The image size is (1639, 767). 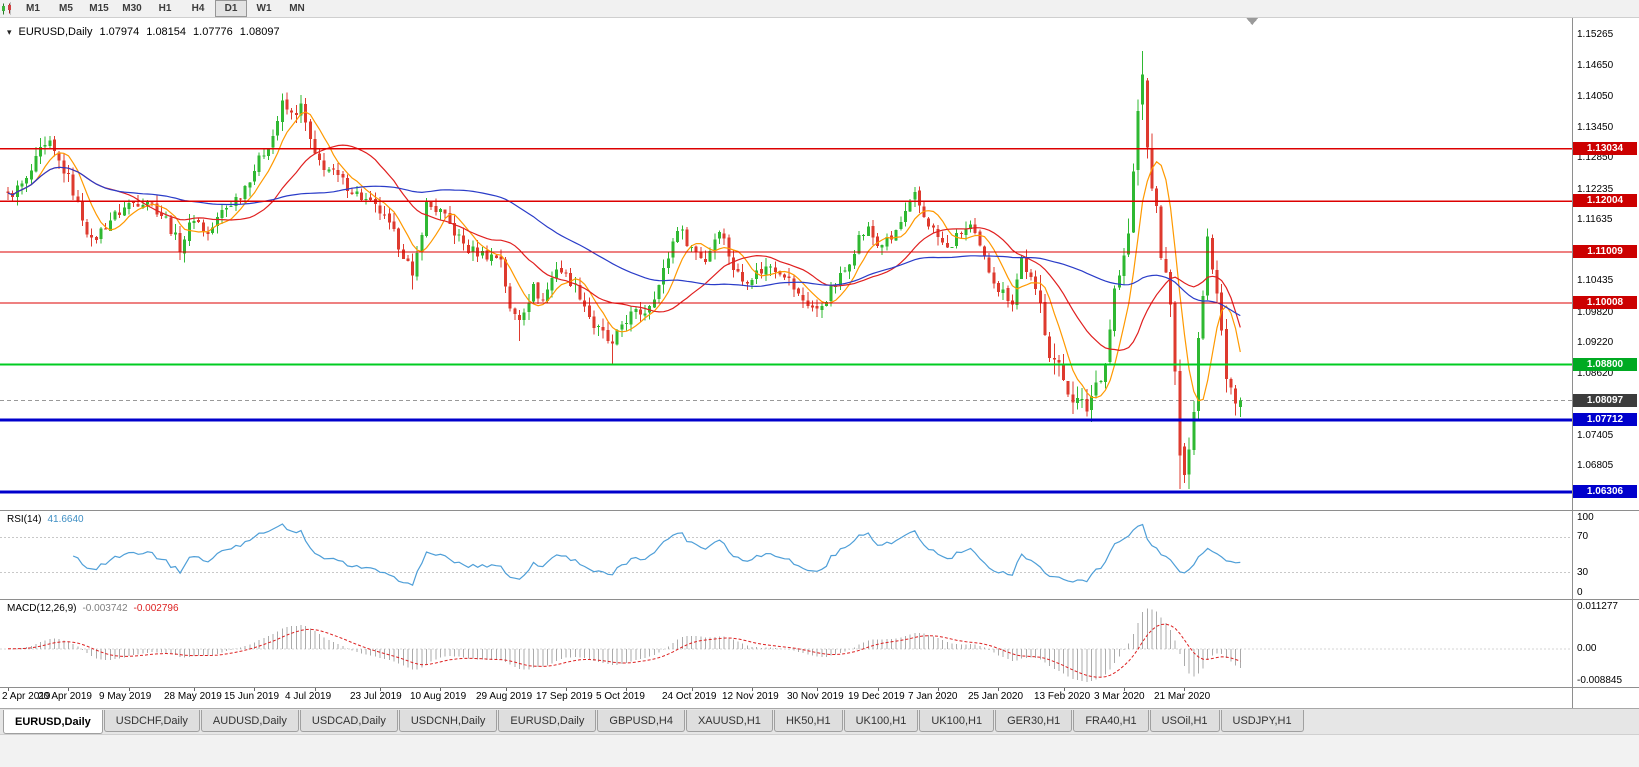 What do you see at coordinates (819, 9) in the screenshot?
I see `timeframe-toolbar: M1 M5 M15 M30 H1 H4 D1 W1 MN` at bounding box center [819, 9].